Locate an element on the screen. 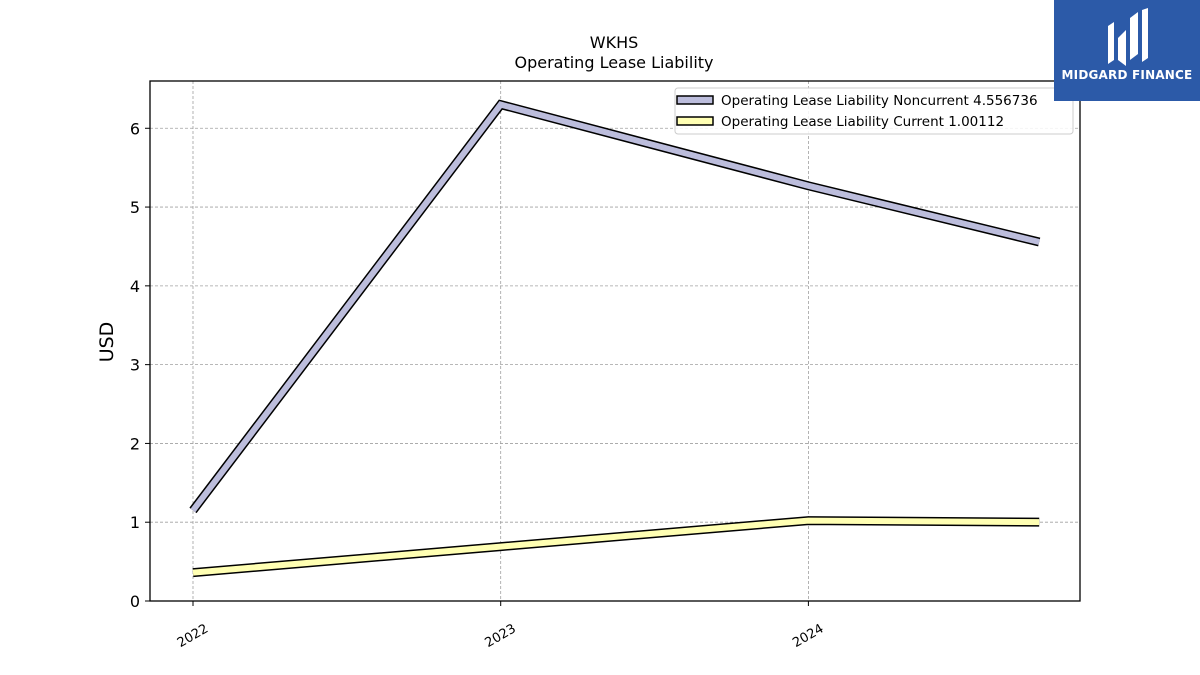 This screenshot has height=675, width=1200. y-axis-label: USD is located at coordinates (107, 342).